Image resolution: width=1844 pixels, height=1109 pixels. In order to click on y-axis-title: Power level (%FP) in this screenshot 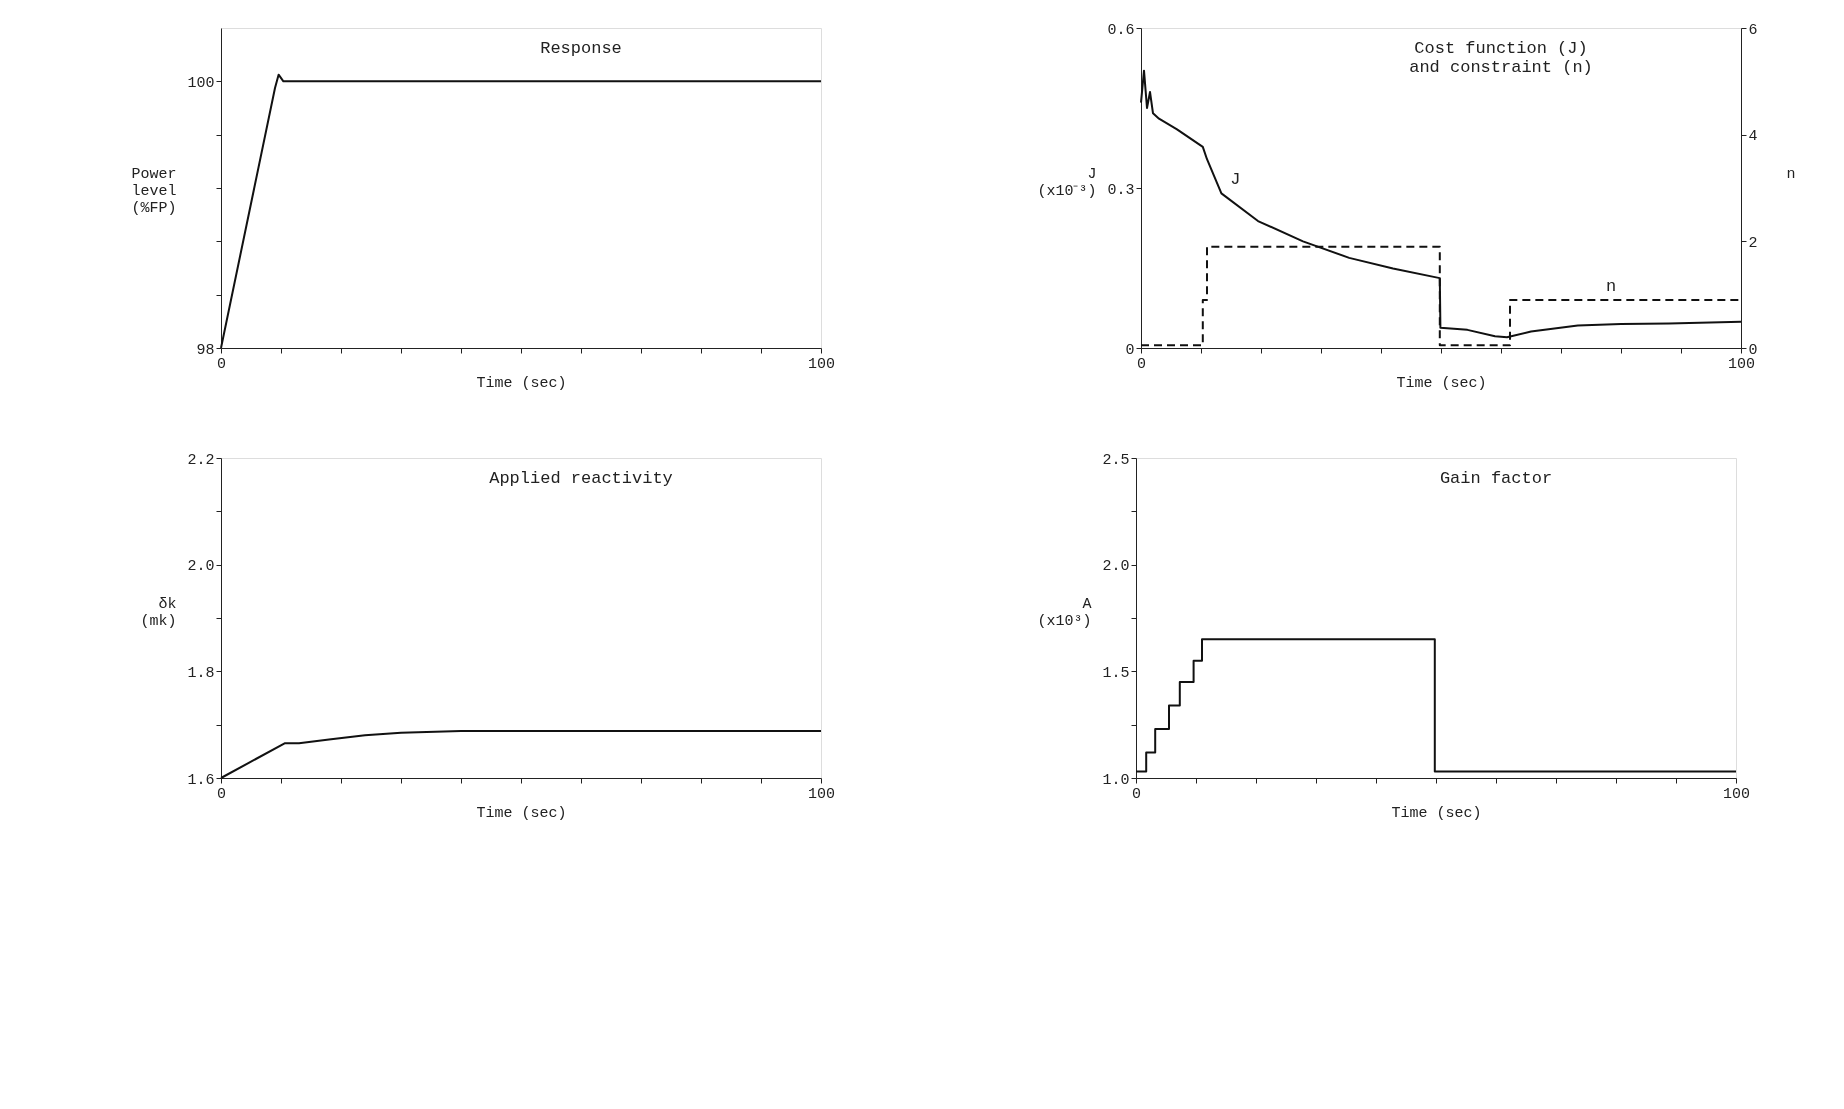, I will do `click(154, 191)`.